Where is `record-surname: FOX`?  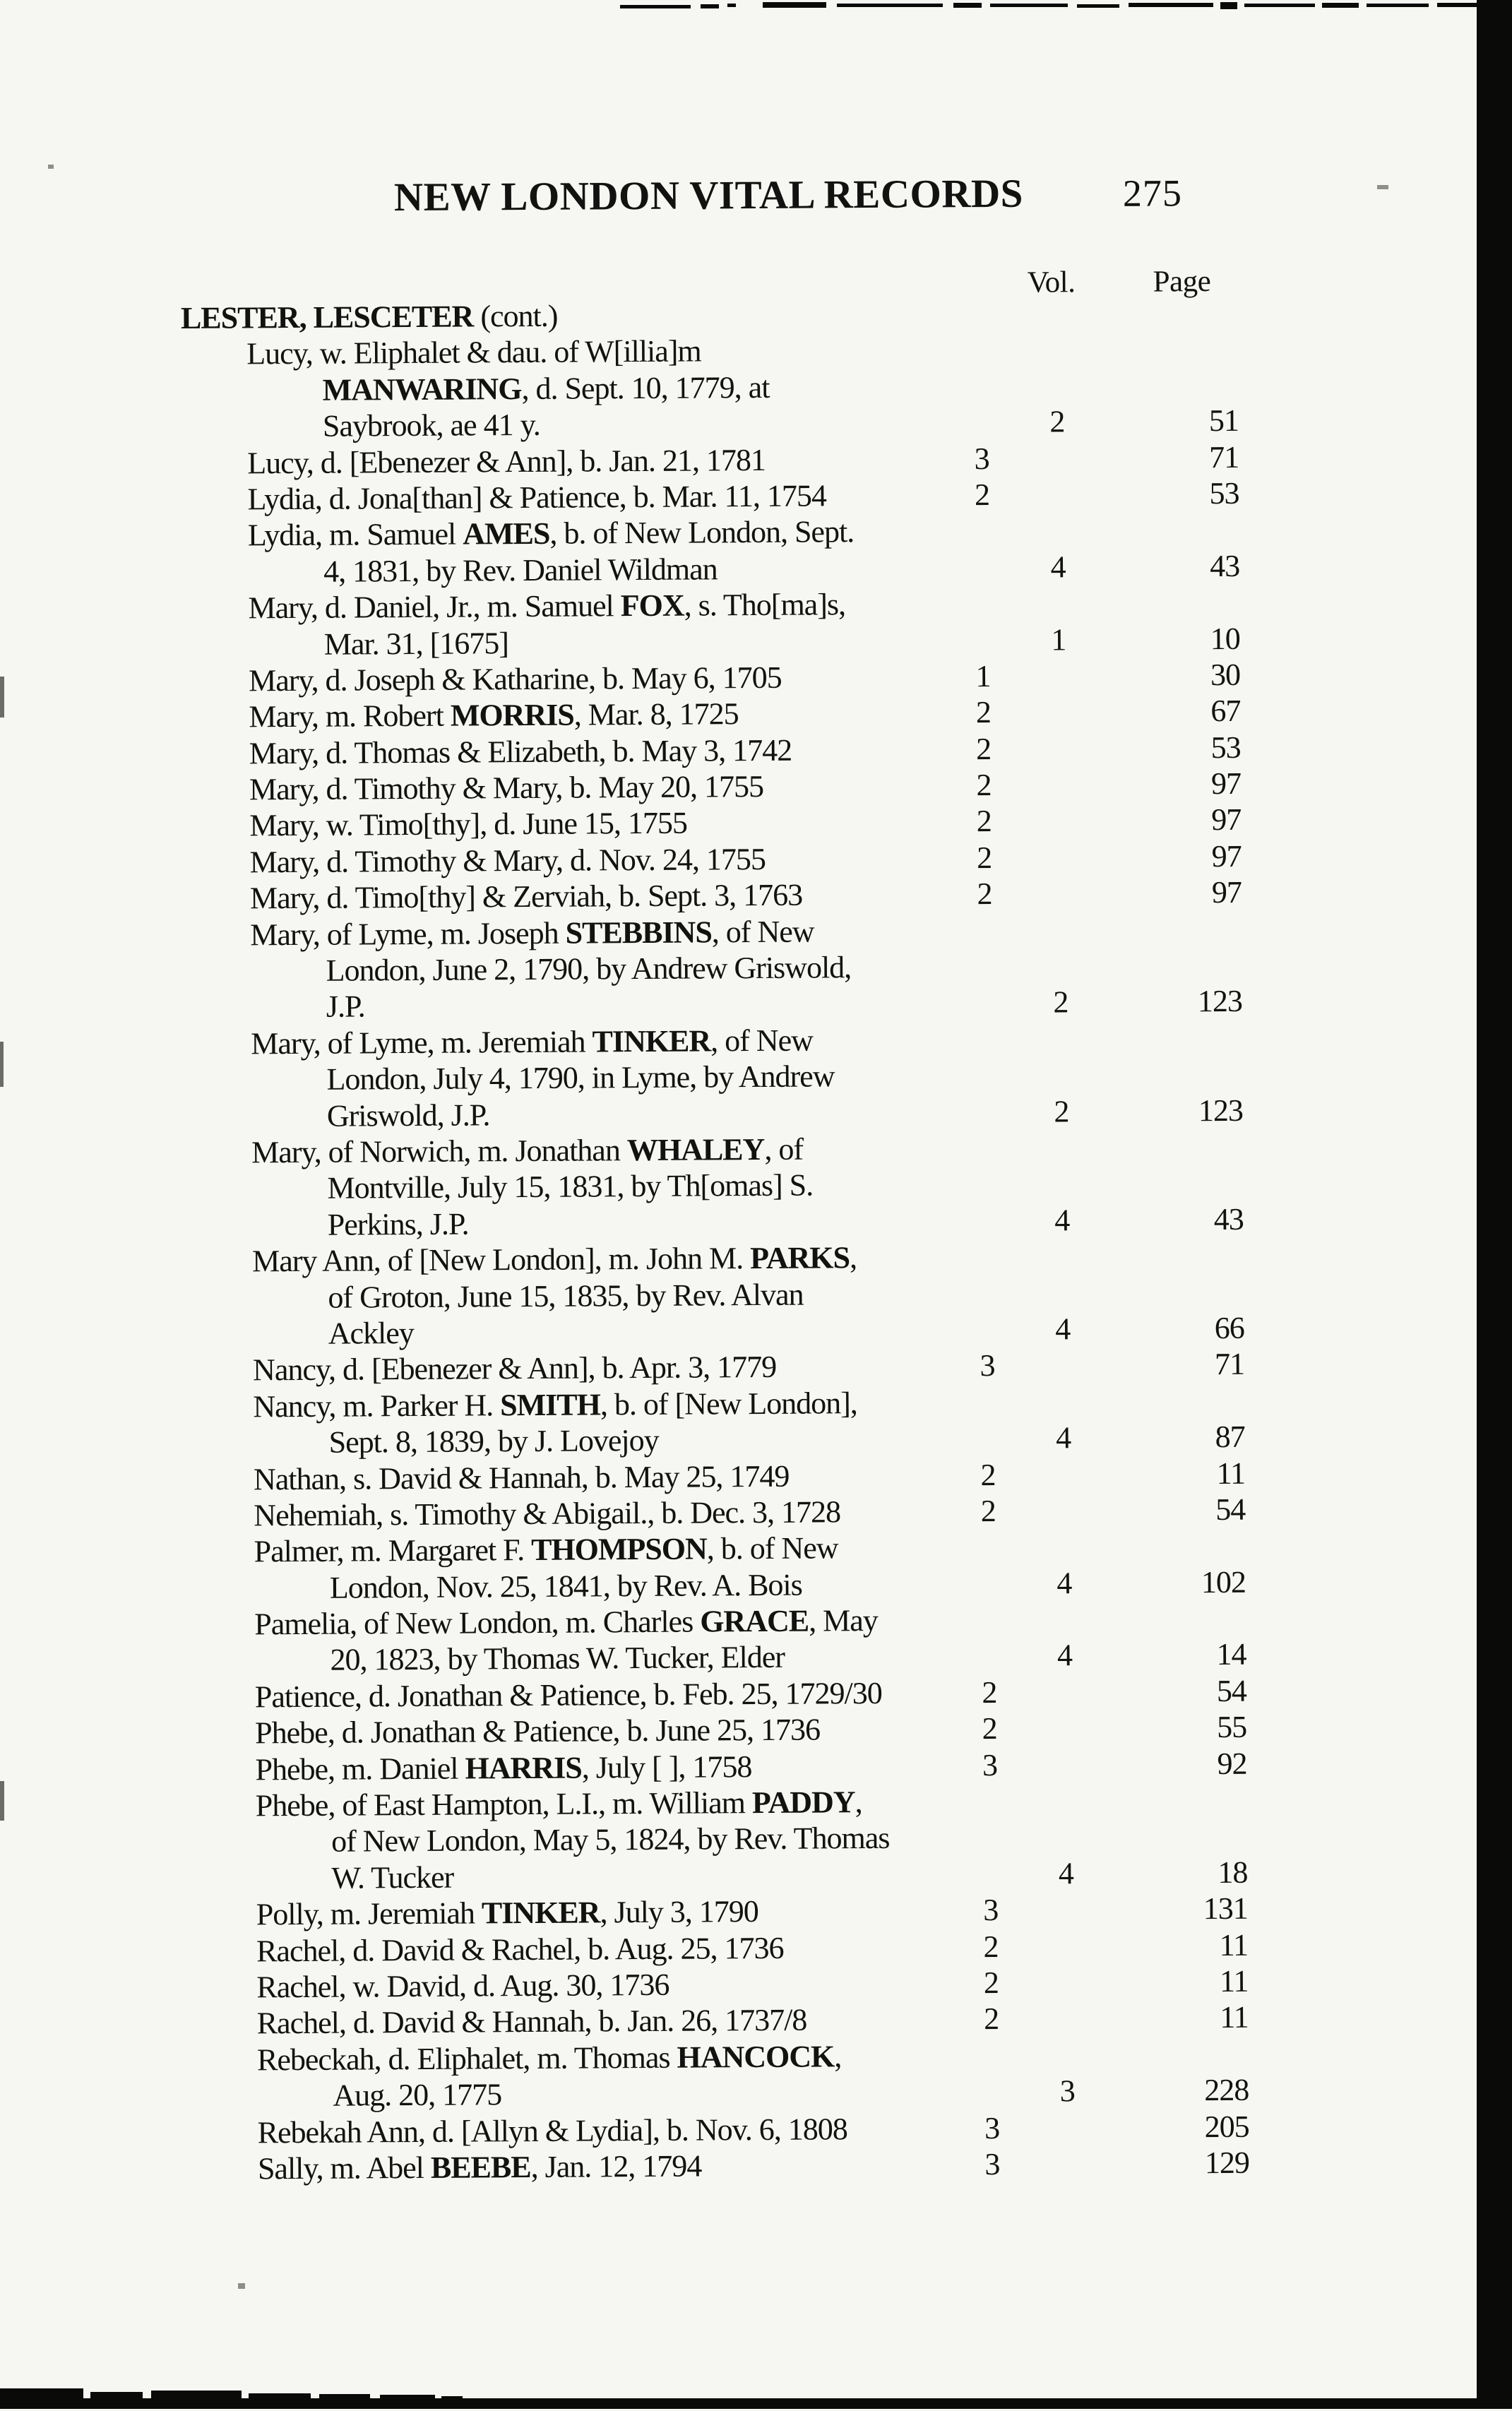 record-surname: FOX is located at coordinates (652, 606).